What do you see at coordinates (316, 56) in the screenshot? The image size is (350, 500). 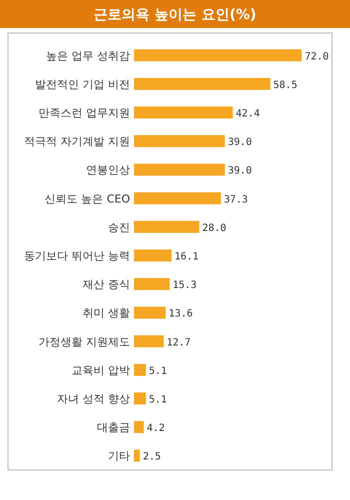 I see `data-label: 72.0` at bounding box center [316, 56].